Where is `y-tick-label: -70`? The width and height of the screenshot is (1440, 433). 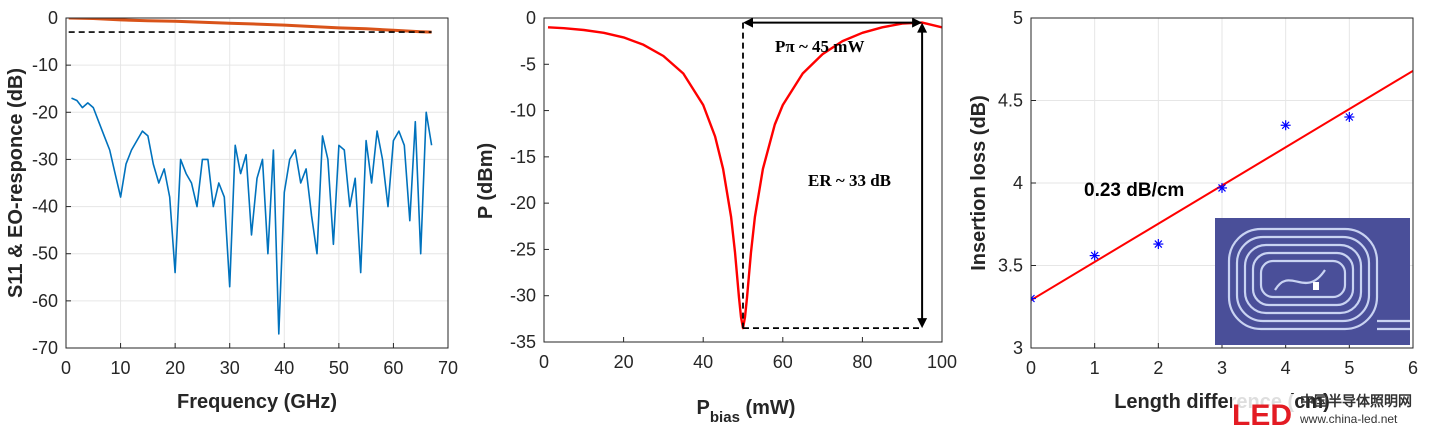 y-tick-label: -70 is located at coordinates (45, 348).